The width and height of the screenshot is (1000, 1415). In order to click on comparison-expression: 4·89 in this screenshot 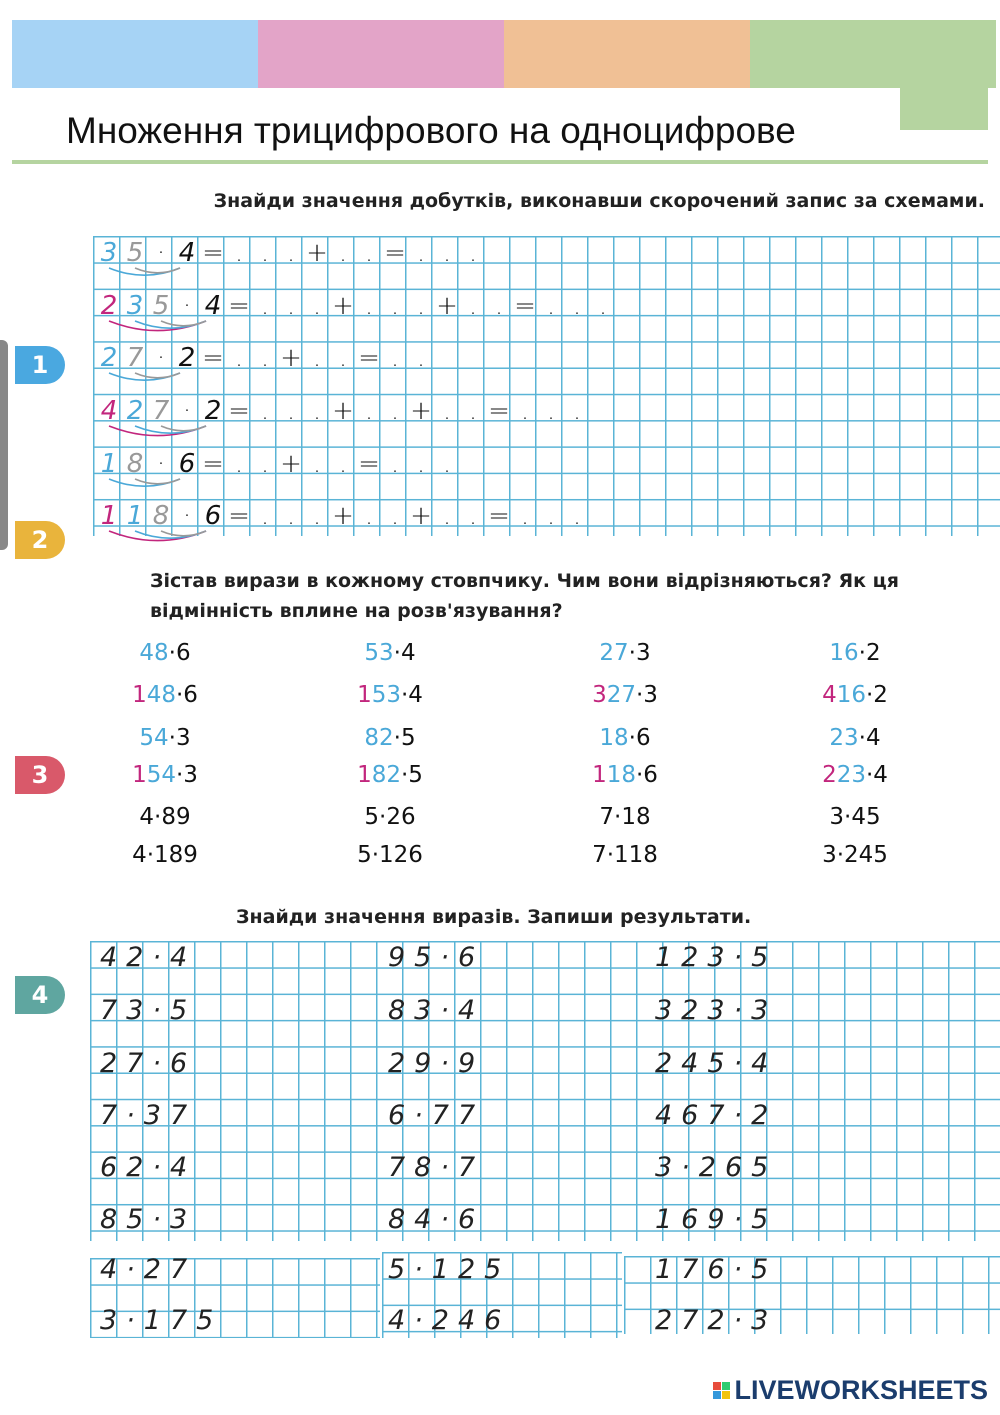, I will do `click(164, 817)`.